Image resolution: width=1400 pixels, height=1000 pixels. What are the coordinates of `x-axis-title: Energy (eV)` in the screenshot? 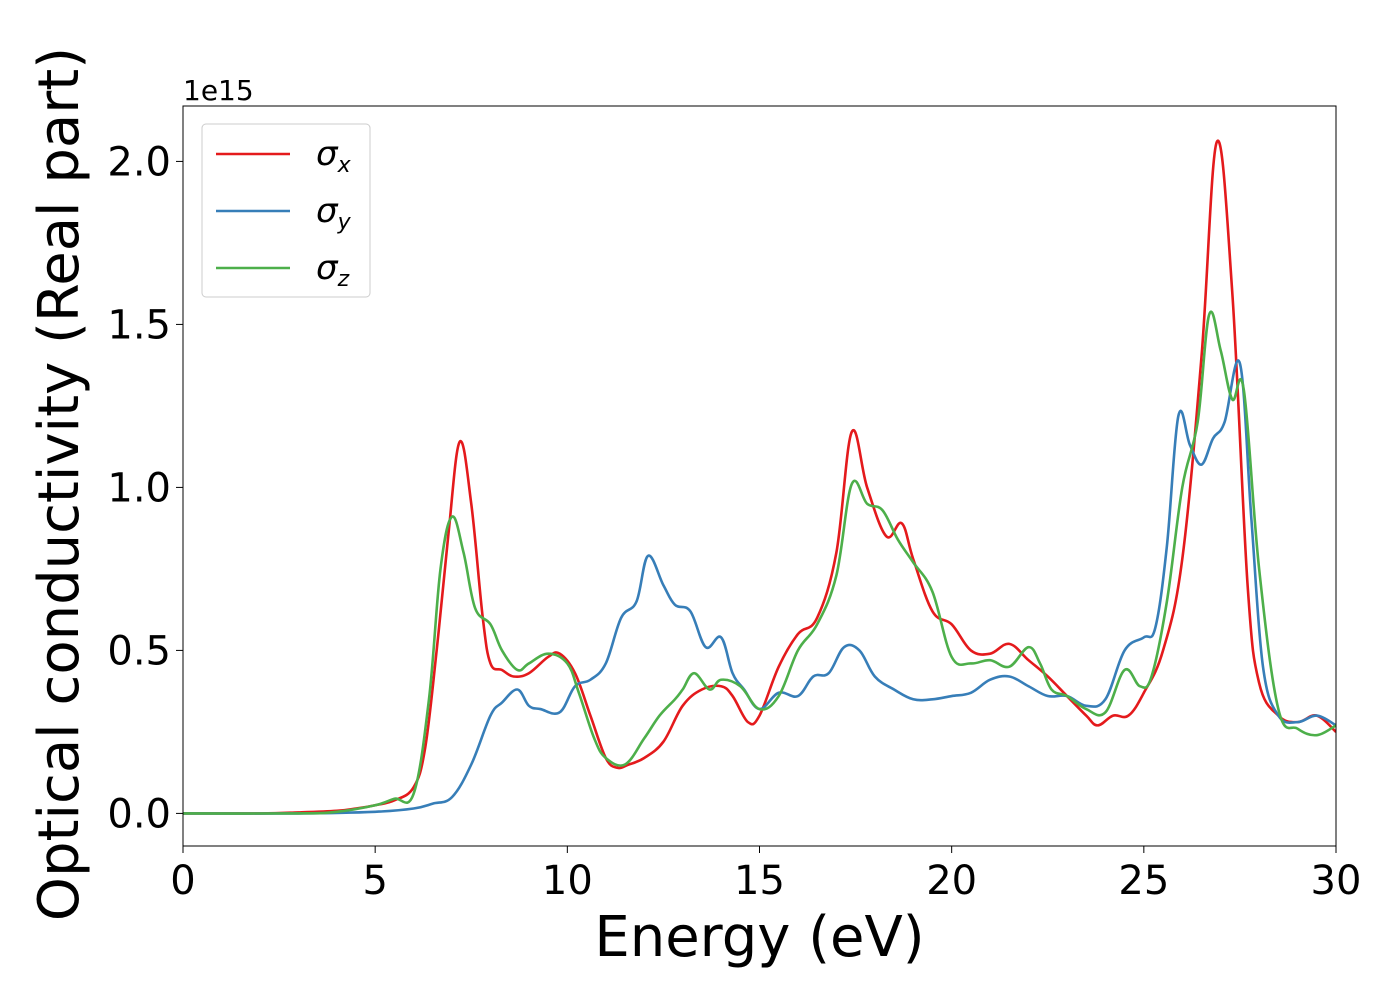 It's located at (759, 937).